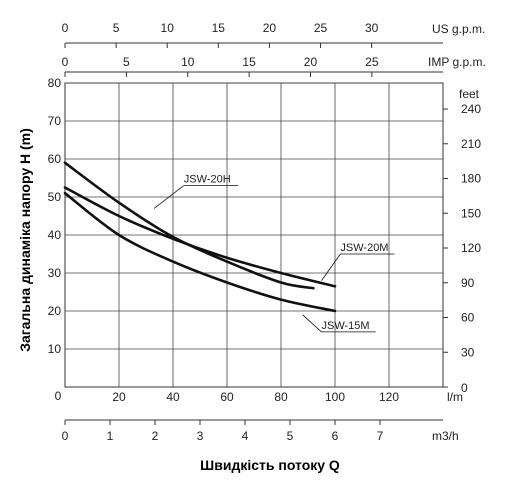 The width and height of the screenshot is (512, 496). What do you see at coordinates (55, 311) in the screenshot?
I see `y-tick-label: 20` at bounding box center [55, 311].